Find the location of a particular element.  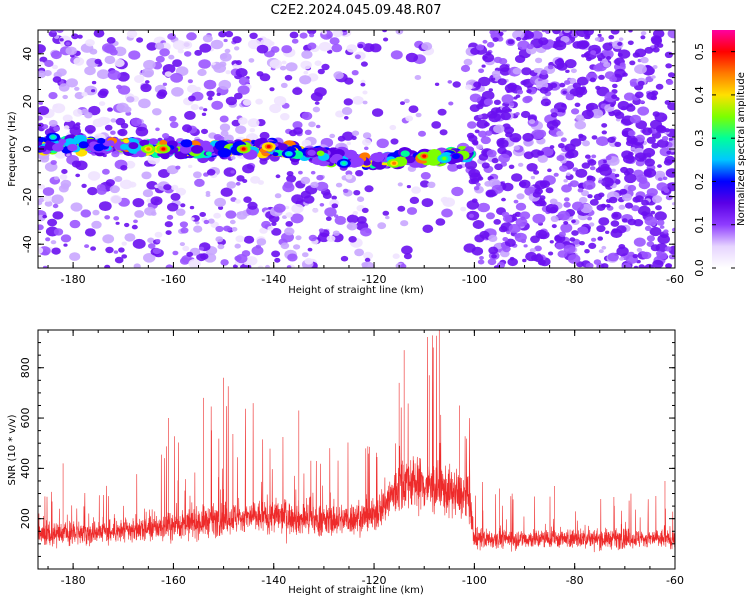

colorbar-tick-label: 0.2 is located at coordinates (699, 182).